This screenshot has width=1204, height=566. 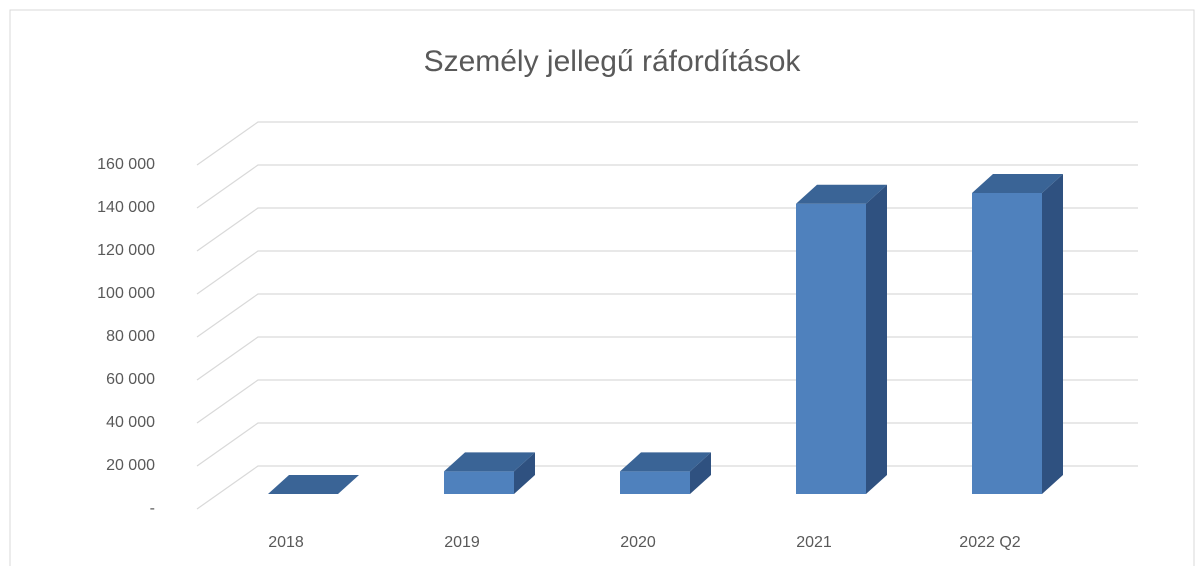 I want to click on x-tick-label: 2020, so click(x=638, y=542).